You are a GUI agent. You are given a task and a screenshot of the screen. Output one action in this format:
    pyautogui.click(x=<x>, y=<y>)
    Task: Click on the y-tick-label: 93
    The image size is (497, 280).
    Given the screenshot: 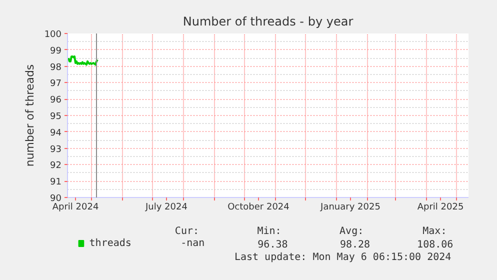 What is the action you would take?
    pyautogui.click(x=56, y=149)
    